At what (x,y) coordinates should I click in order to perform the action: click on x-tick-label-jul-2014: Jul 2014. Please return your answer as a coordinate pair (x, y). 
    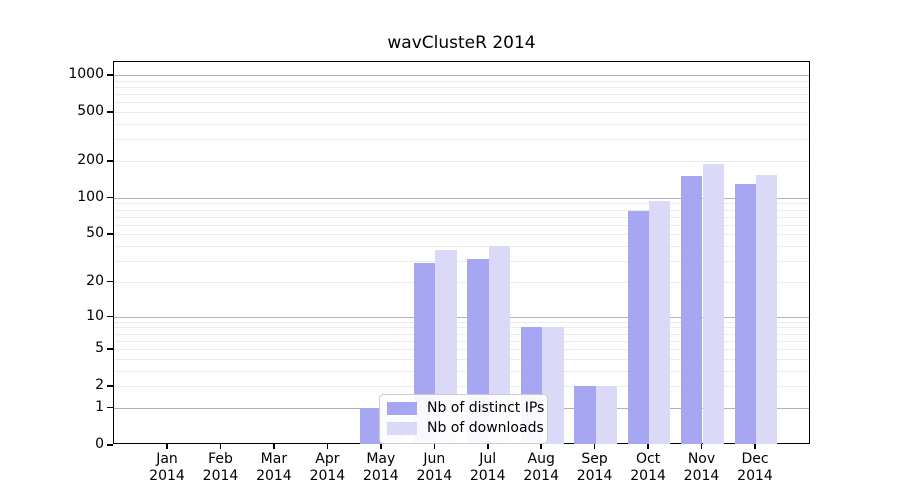
    Looking at the image, I should click on (487, 467).